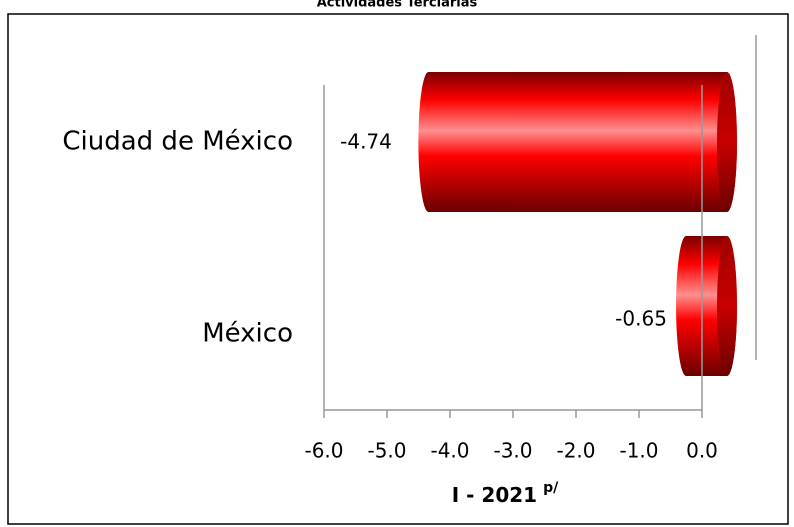 Image resolution: width=794 pixels, height=527 pixels. I want to click on y-tick-label: Ciudad de México, so click(177, 142).